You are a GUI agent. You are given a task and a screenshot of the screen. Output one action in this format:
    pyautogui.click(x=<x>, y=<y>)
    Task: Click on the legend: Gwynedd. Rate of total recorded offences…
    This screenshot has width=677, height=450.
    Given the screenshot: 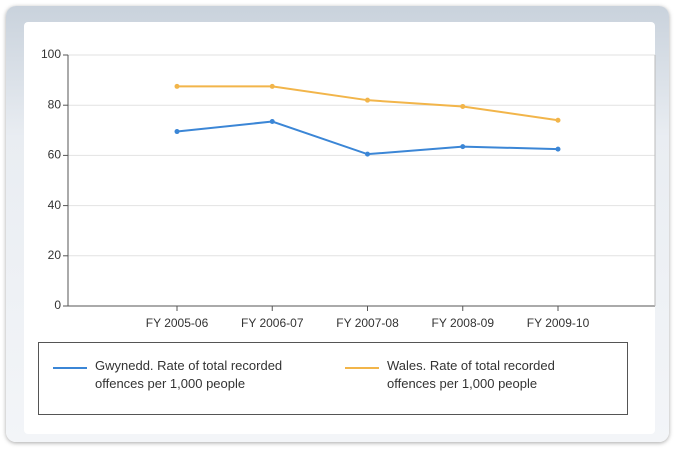 What is the action you would take?
    pyautogui.click(x=333, y=378)
    